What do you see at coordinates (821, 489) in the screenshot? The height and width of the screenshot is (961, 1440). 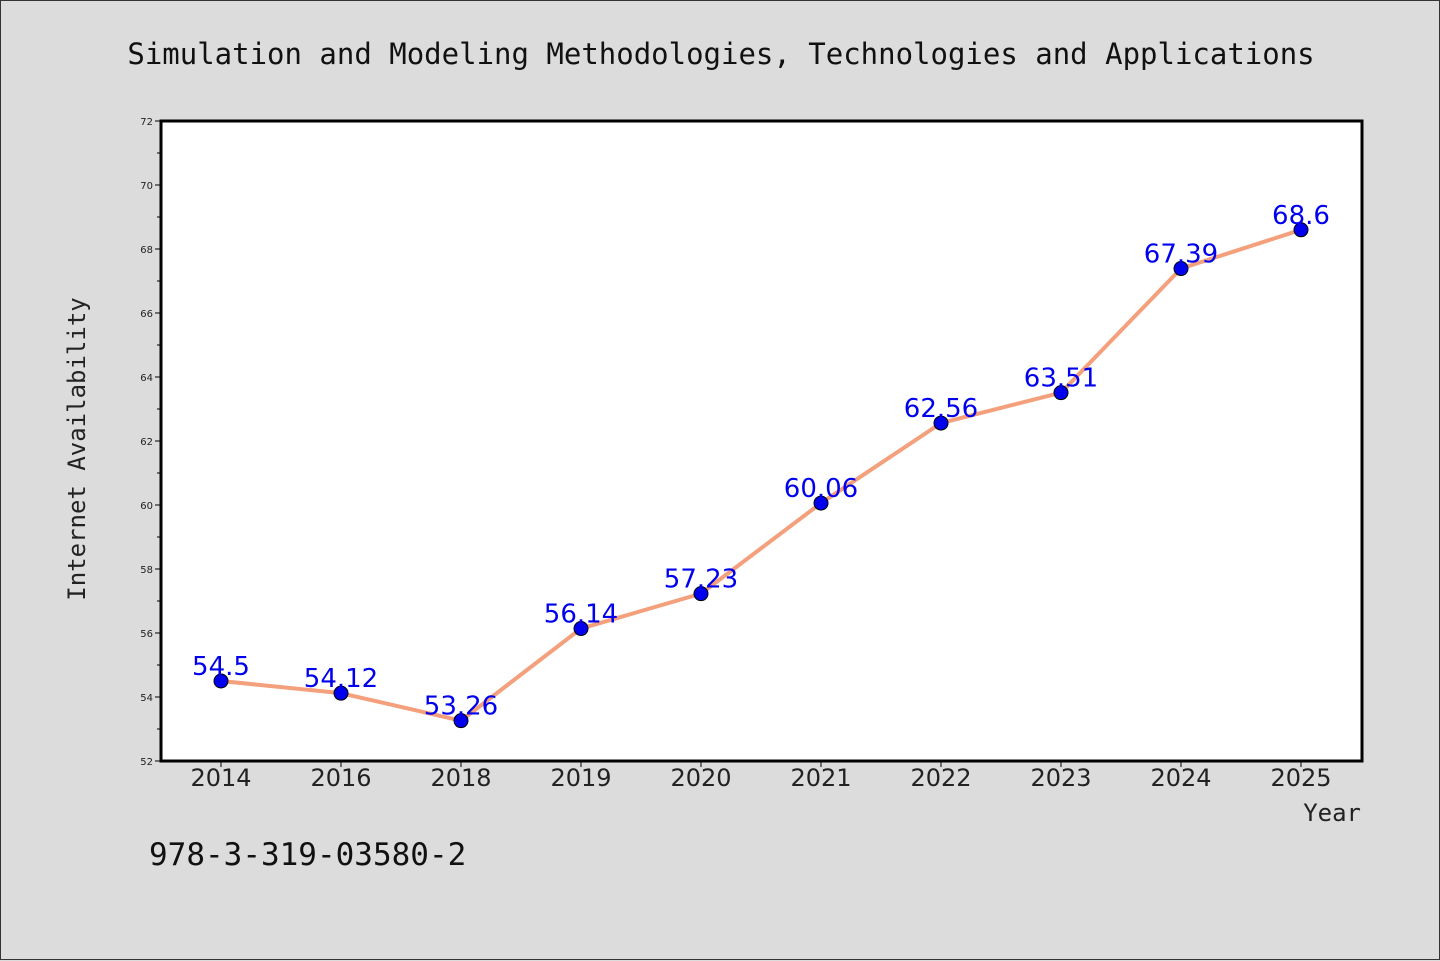 I see `data-value-label: 60.06` at bounding box center [821, 489].